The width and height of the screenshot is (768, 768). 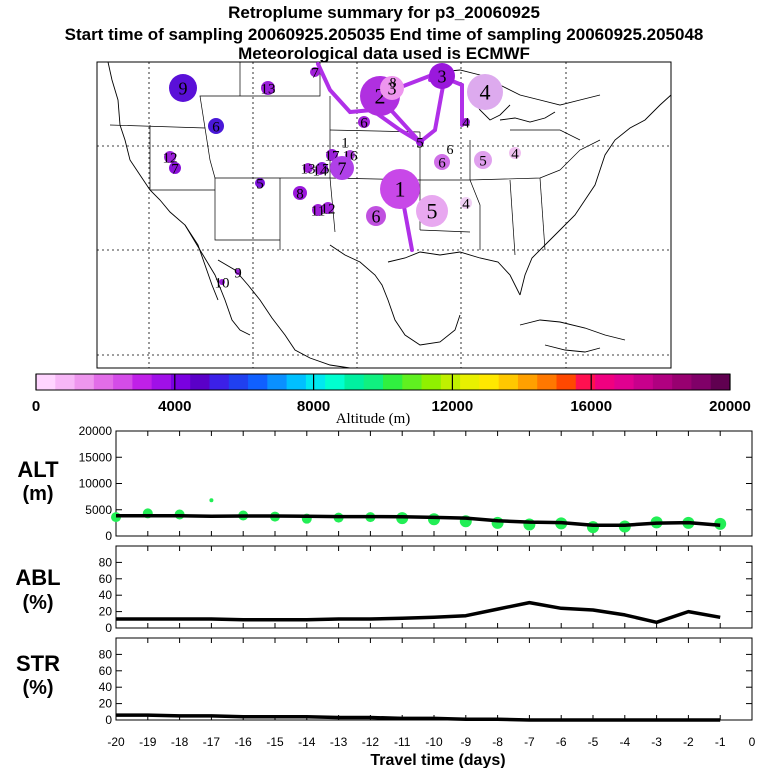 I want to click on y-tick-label: 15000, so click(x=96, y=457).